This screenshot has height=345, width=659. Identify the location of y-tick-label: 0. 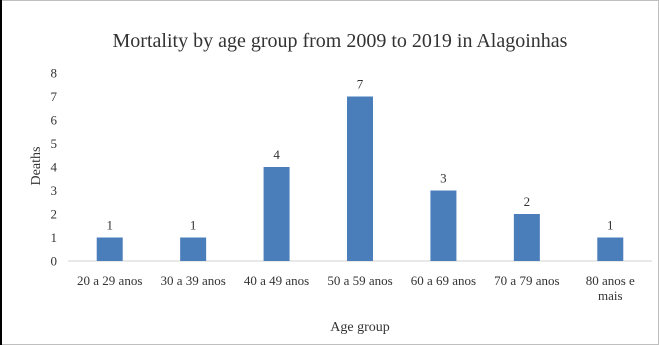
(54, 261).